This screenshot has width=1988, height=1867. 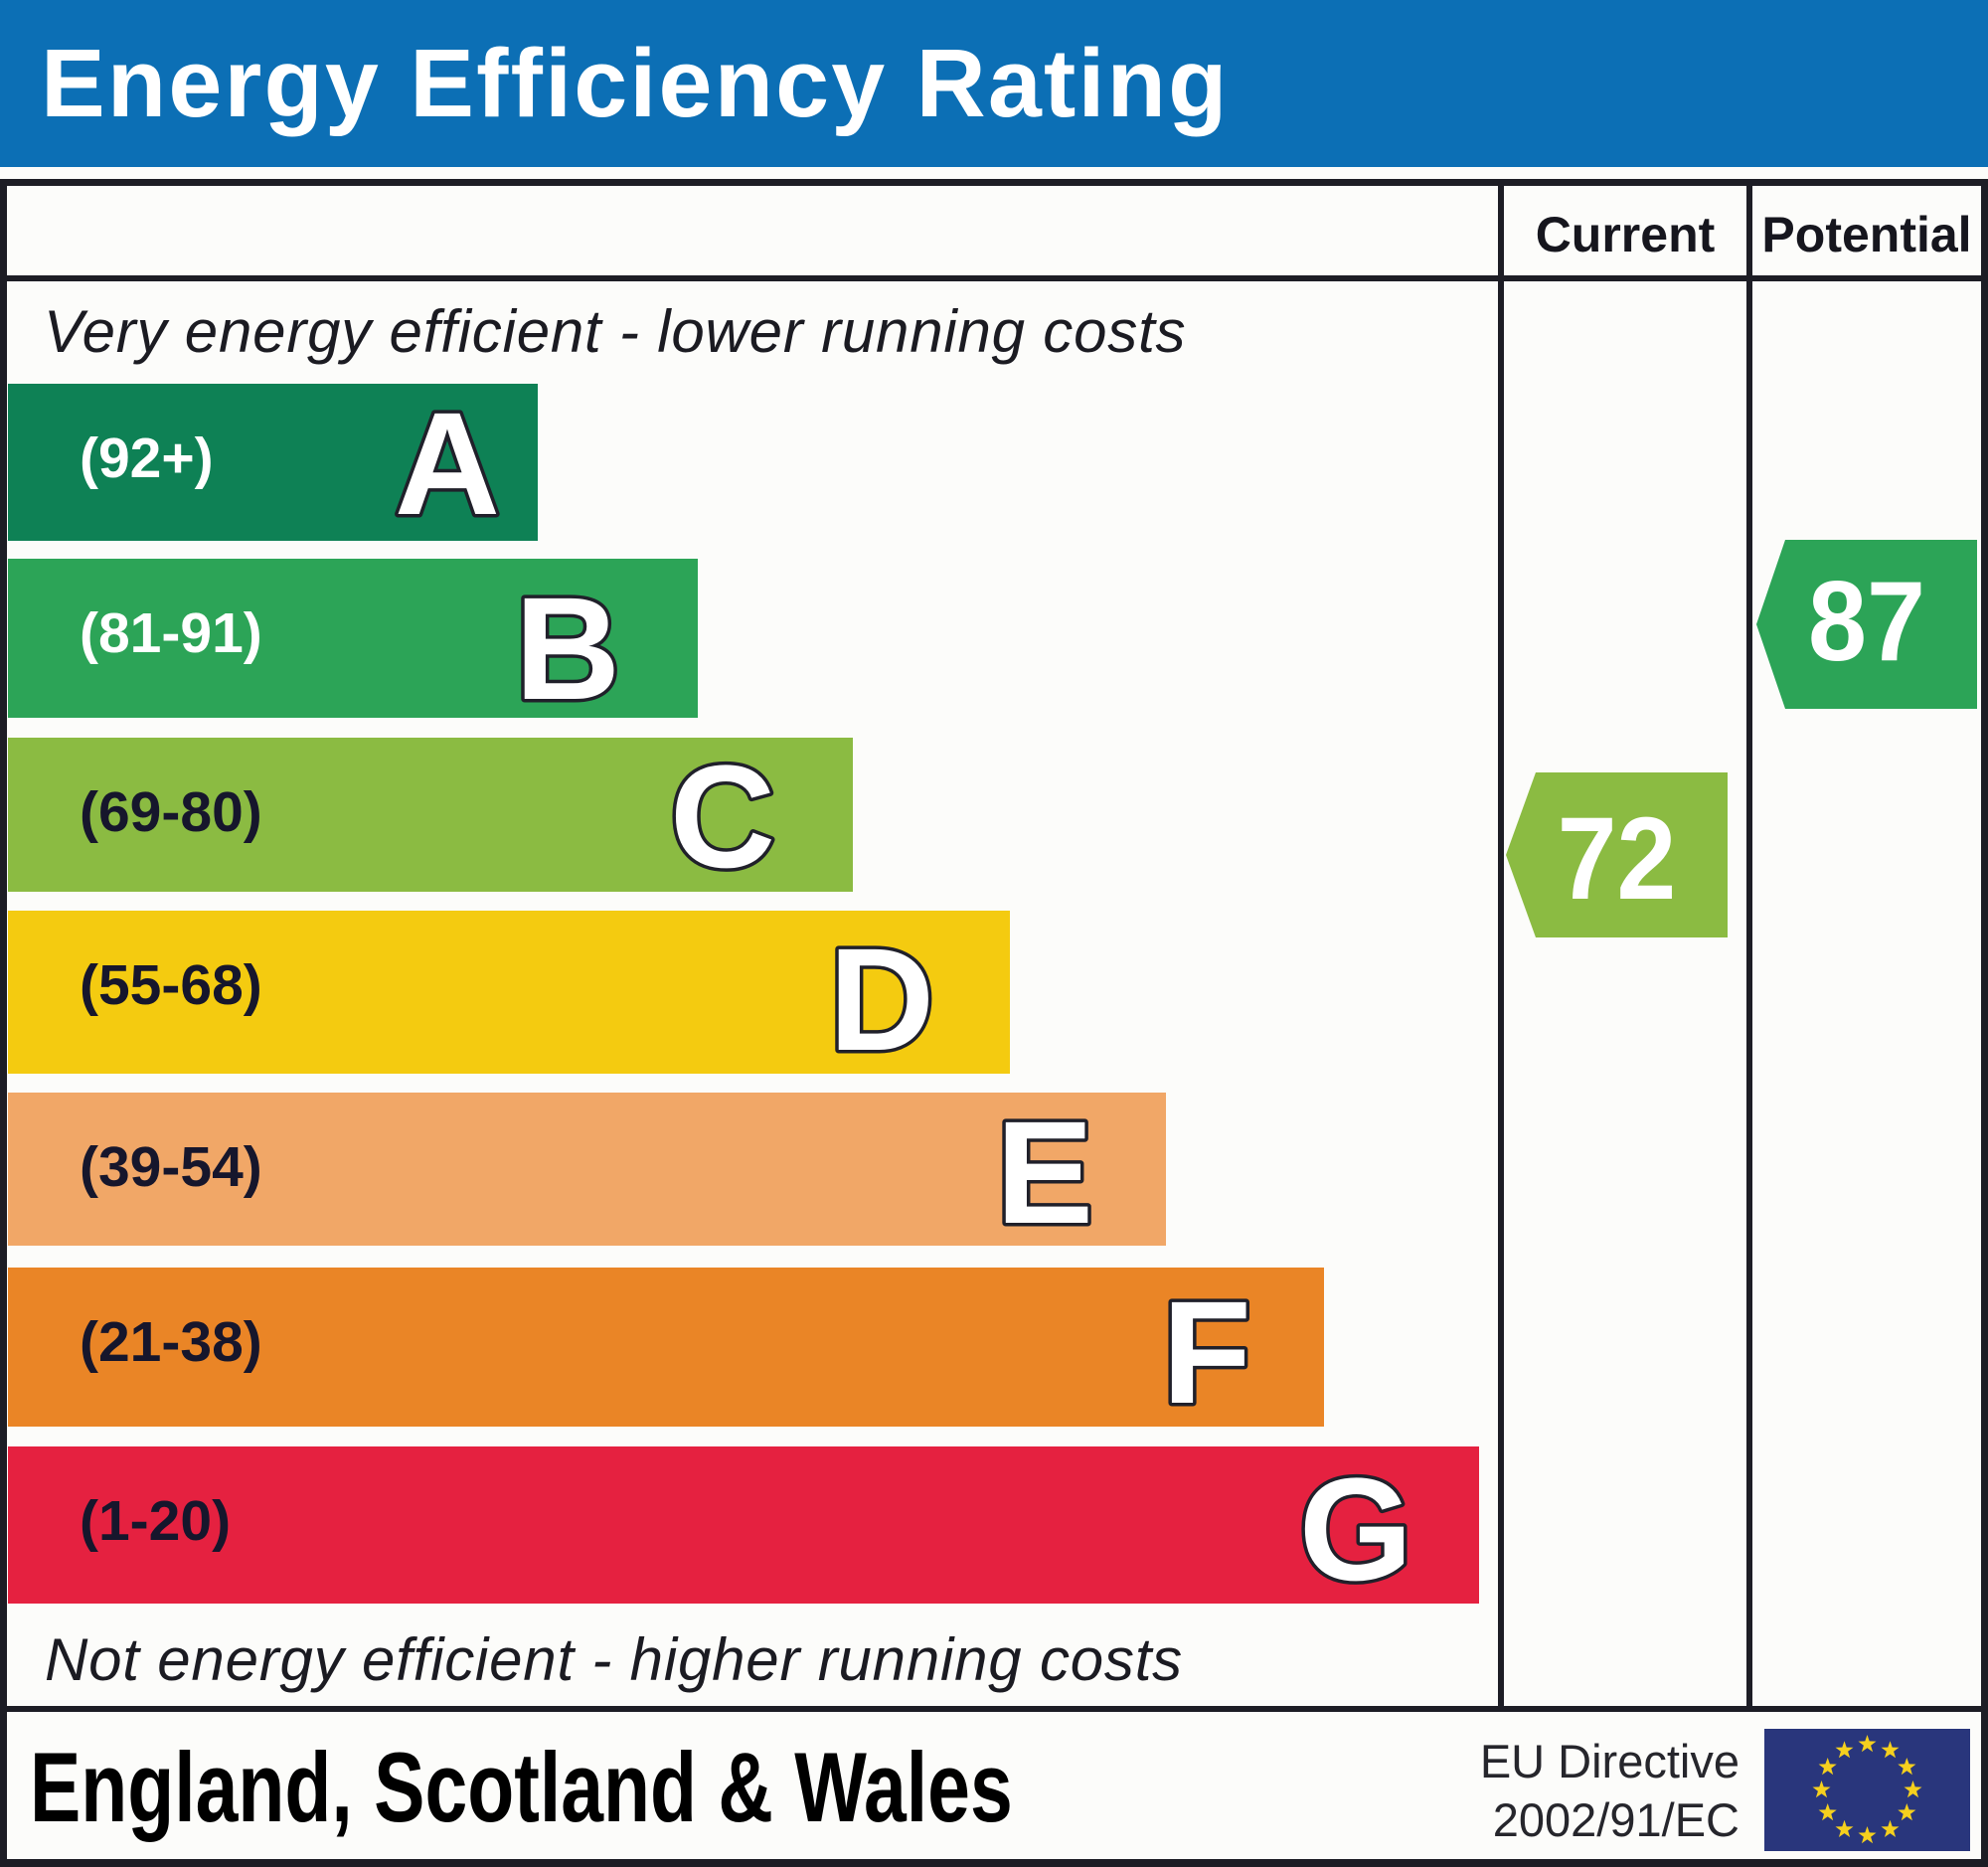 What do you see at coordinates (1355, 1530) in the screenshot?
I see `svg-text: G` at bounding box center [1355, 1530].